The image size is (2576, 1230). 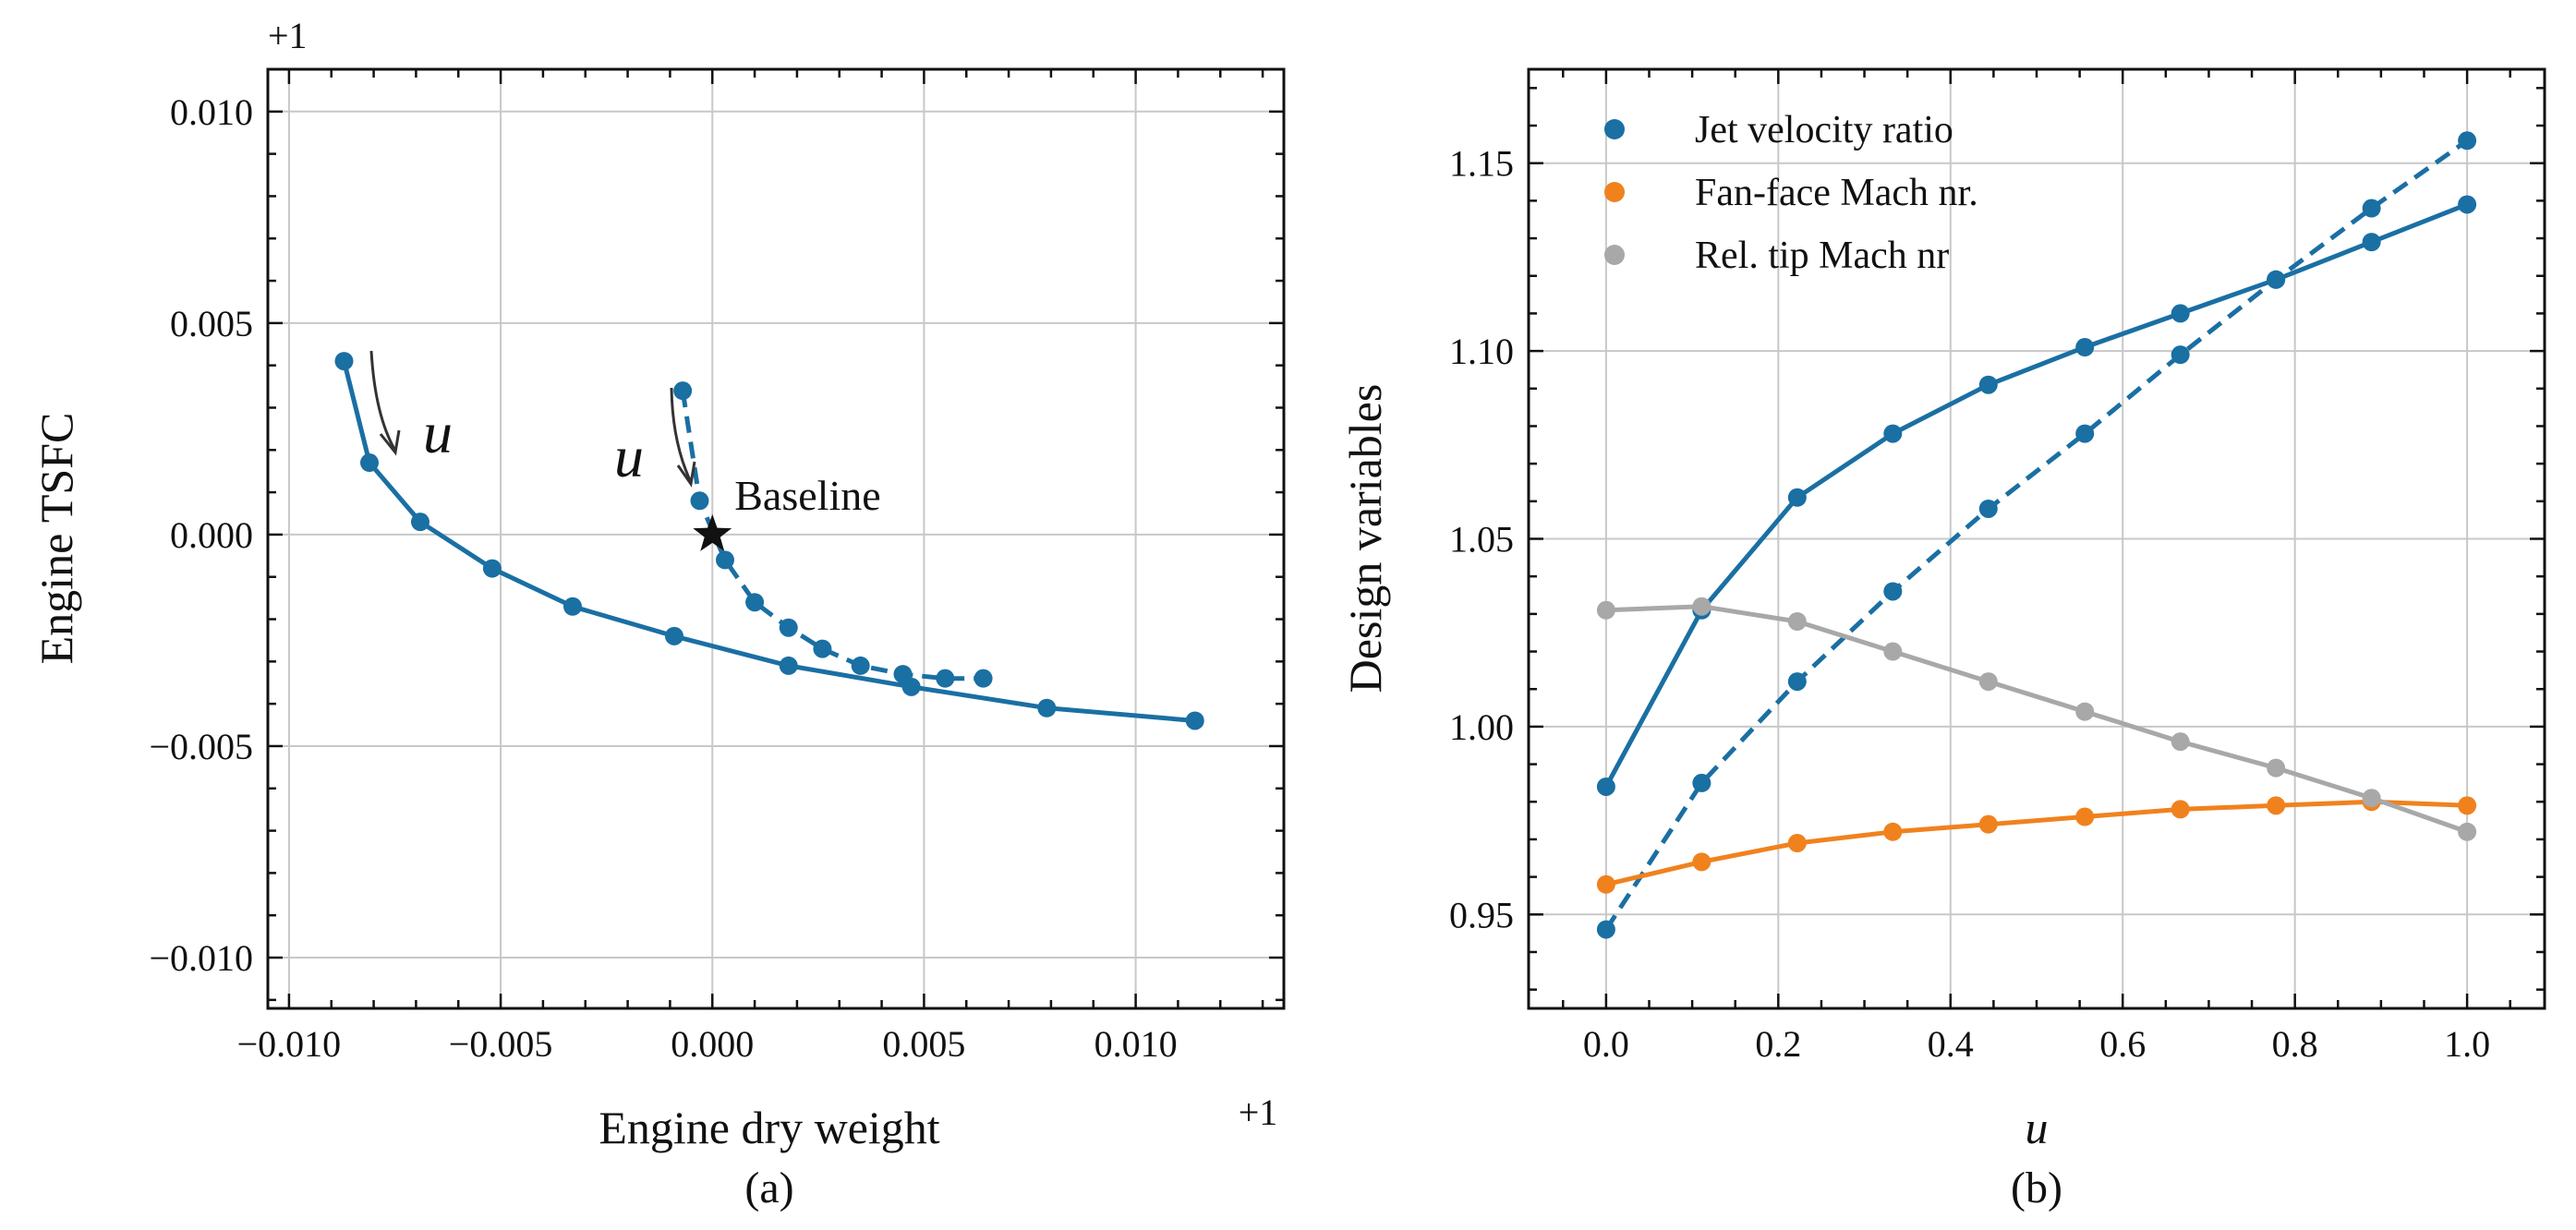 I want to click on legend-label: Jet velocity ratio, so click(x=1824, y=130).